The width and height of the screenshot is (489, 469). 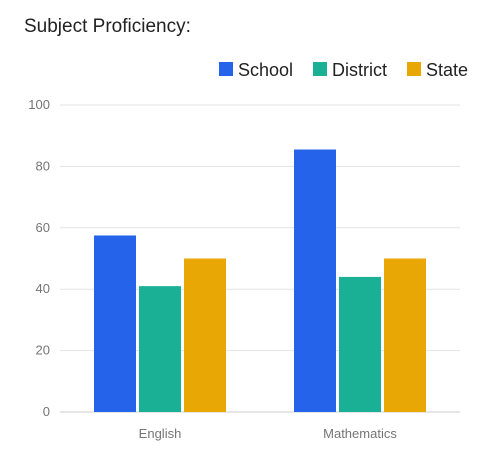 I want to click on y-tick-label: 20, so click(x=43, y=350).